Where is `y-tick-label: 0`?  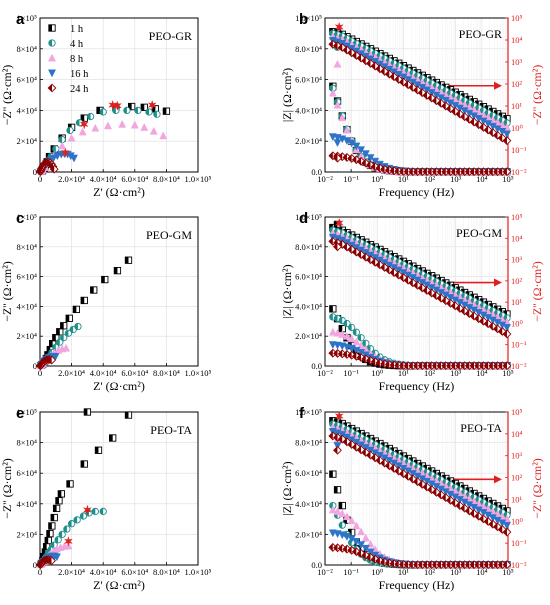 y-tick-label: 0 is located at coordinates (35, 565).